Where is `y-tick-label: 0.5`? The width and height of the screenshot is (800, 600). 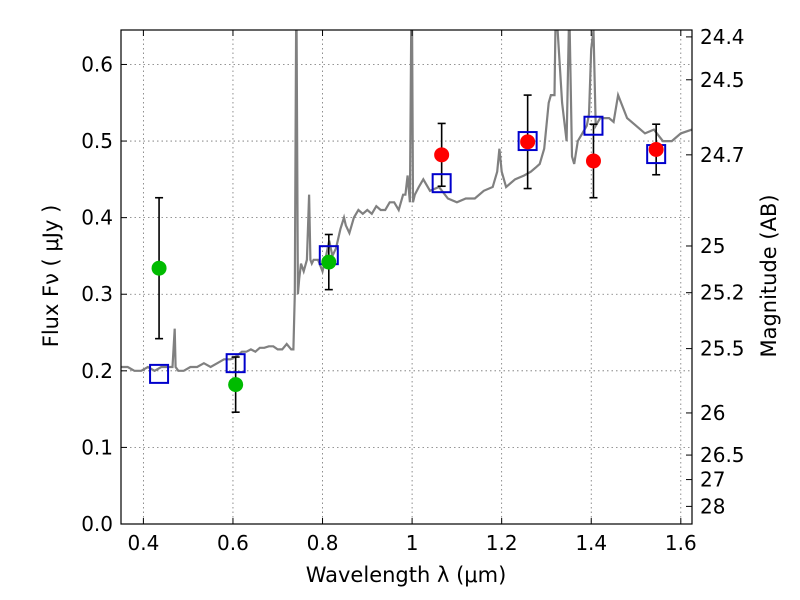 y-tick-label: 0.5 is located at coordinates (97, 141).